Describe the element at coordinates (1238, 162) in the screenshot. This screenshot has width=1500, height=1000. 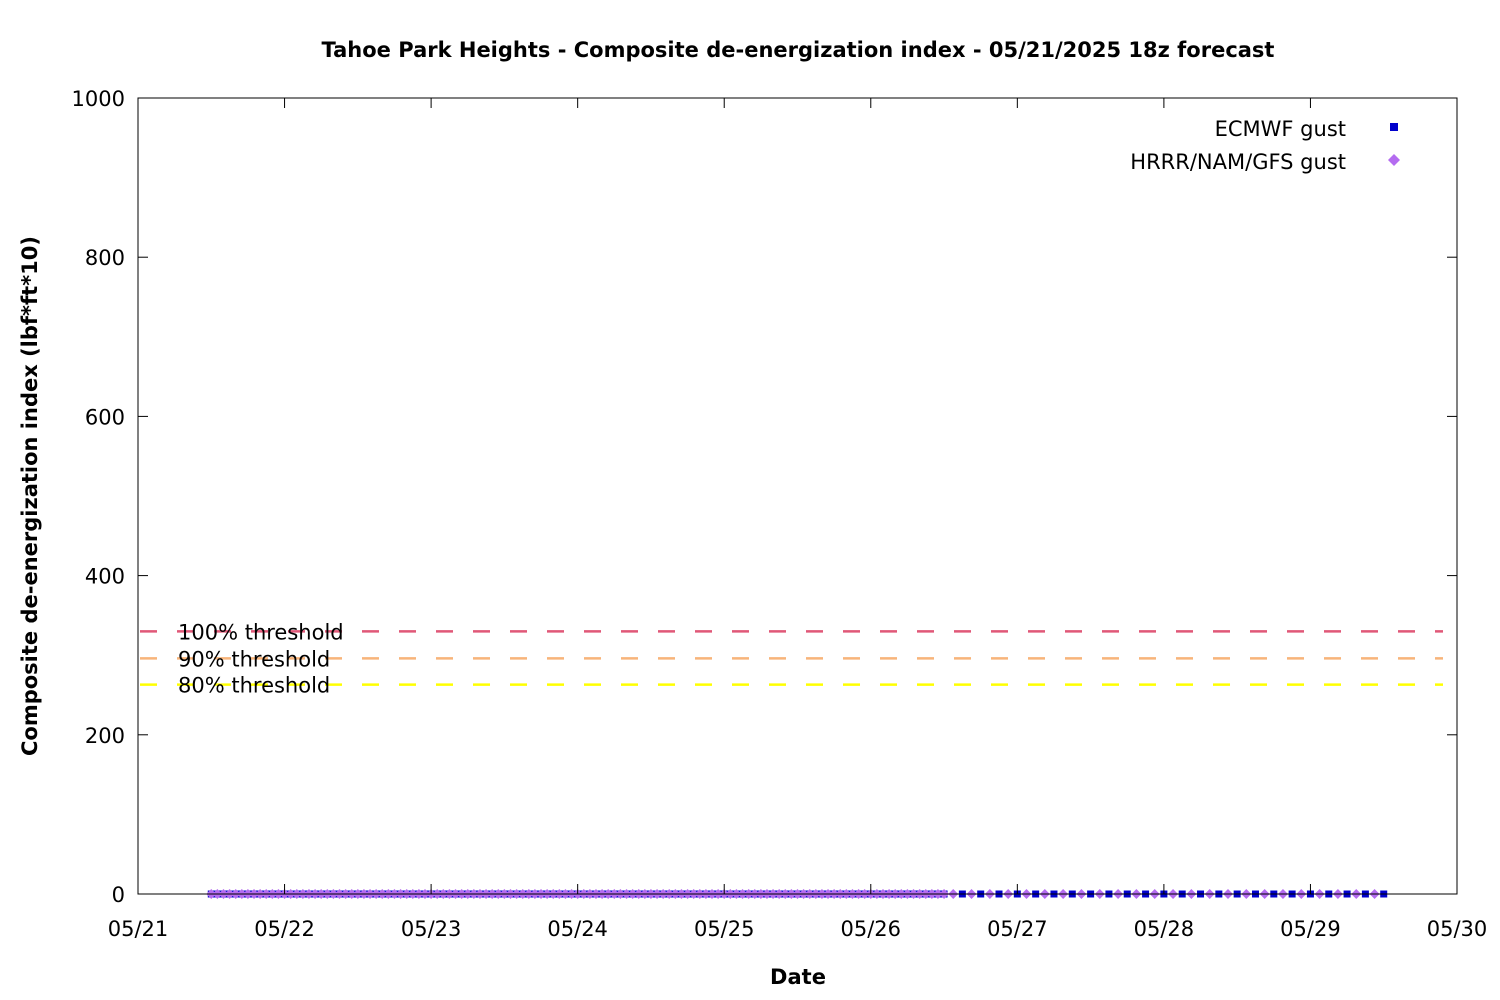
I see `legend-label-hrrr: HRRR/NAM/GFS gust` at that location.